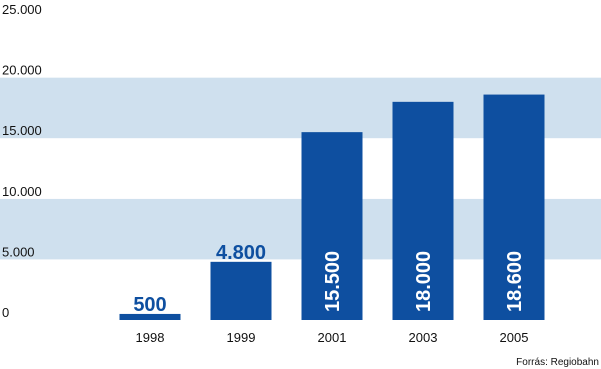 This screenshot has width=601, height=369. What do you see at coordinates (333, 281) in the screenshot?
I see `data-label: 15.500` at bounding box center [333, 281].